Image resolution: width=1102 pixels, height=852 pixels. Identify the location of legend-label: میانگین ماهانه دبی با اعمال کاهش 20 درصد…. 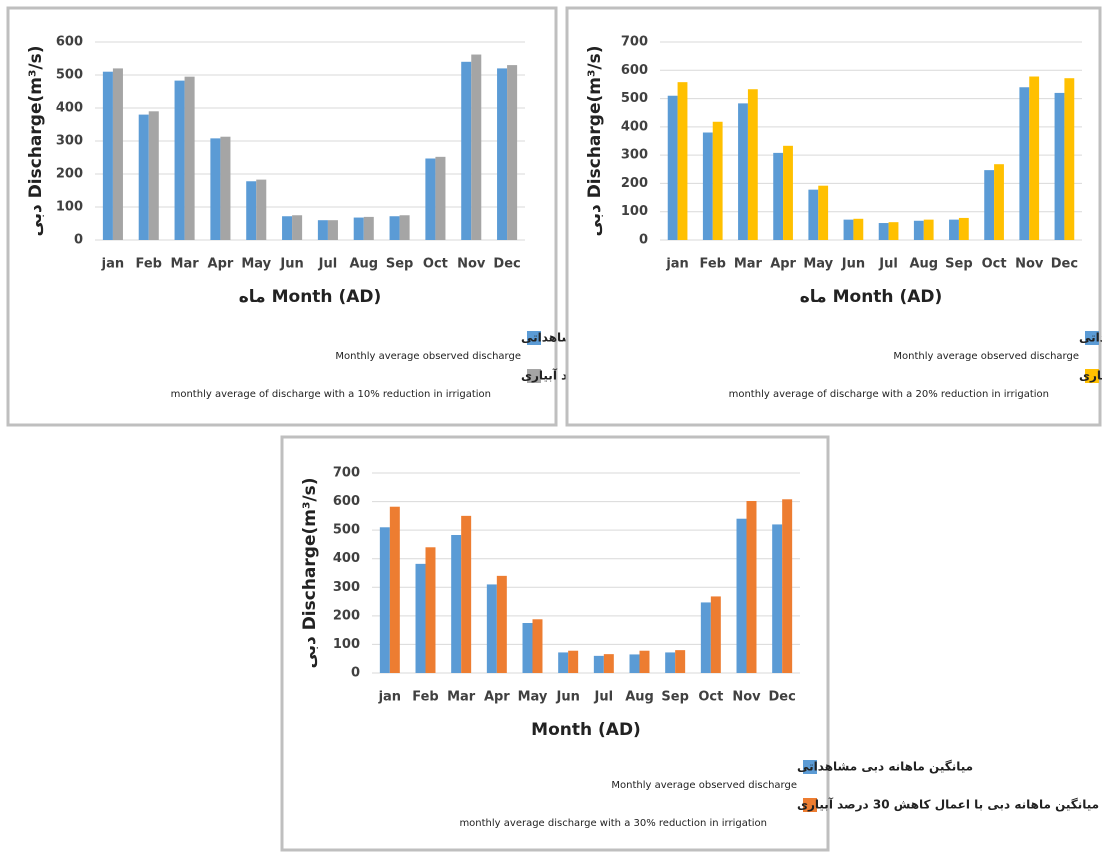
(1090, 375).